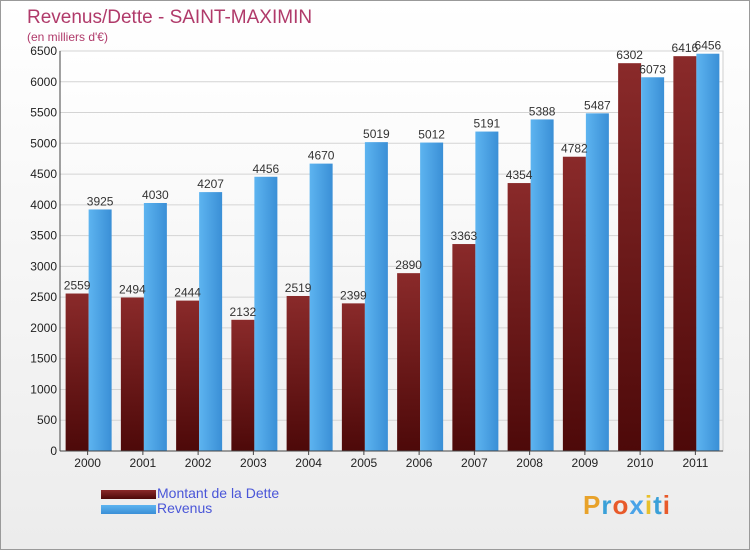  Describe the element at coordinates (210, 184) in the screenshot. I see `data-label-revenus: 4207` at that location.